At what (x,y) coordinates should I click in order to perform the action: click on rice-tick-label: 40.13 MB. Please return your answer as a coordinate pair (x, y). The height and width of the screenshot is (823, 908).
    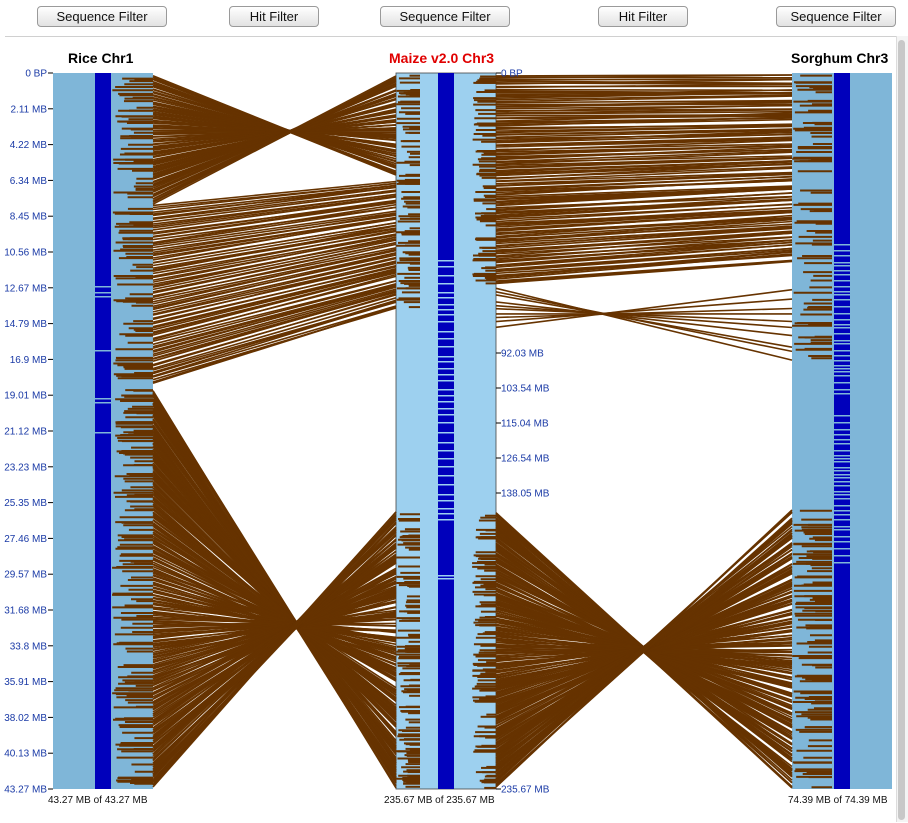
    Looking at the image, I should click on (25, 754).